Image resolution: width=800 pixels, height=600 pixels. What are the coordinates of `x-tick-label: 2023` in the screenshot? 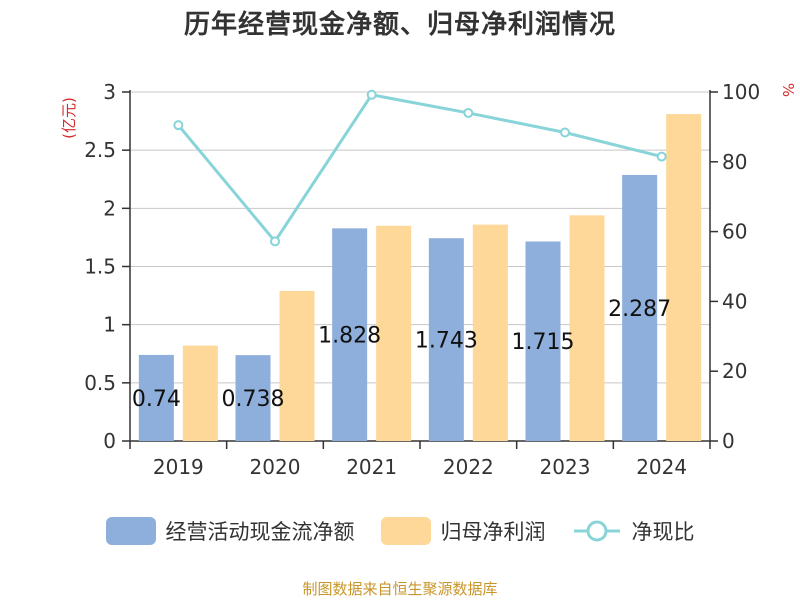 It's located at (565, 467).